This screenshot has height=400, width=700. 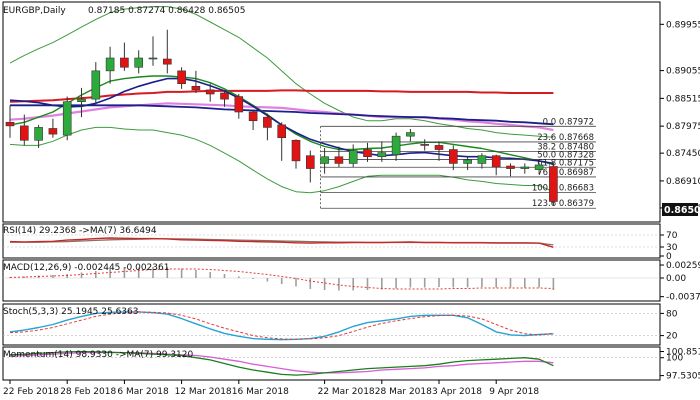 I want to click on date-tick-label: 9 Apr 2018, so click(x=514, y=392).